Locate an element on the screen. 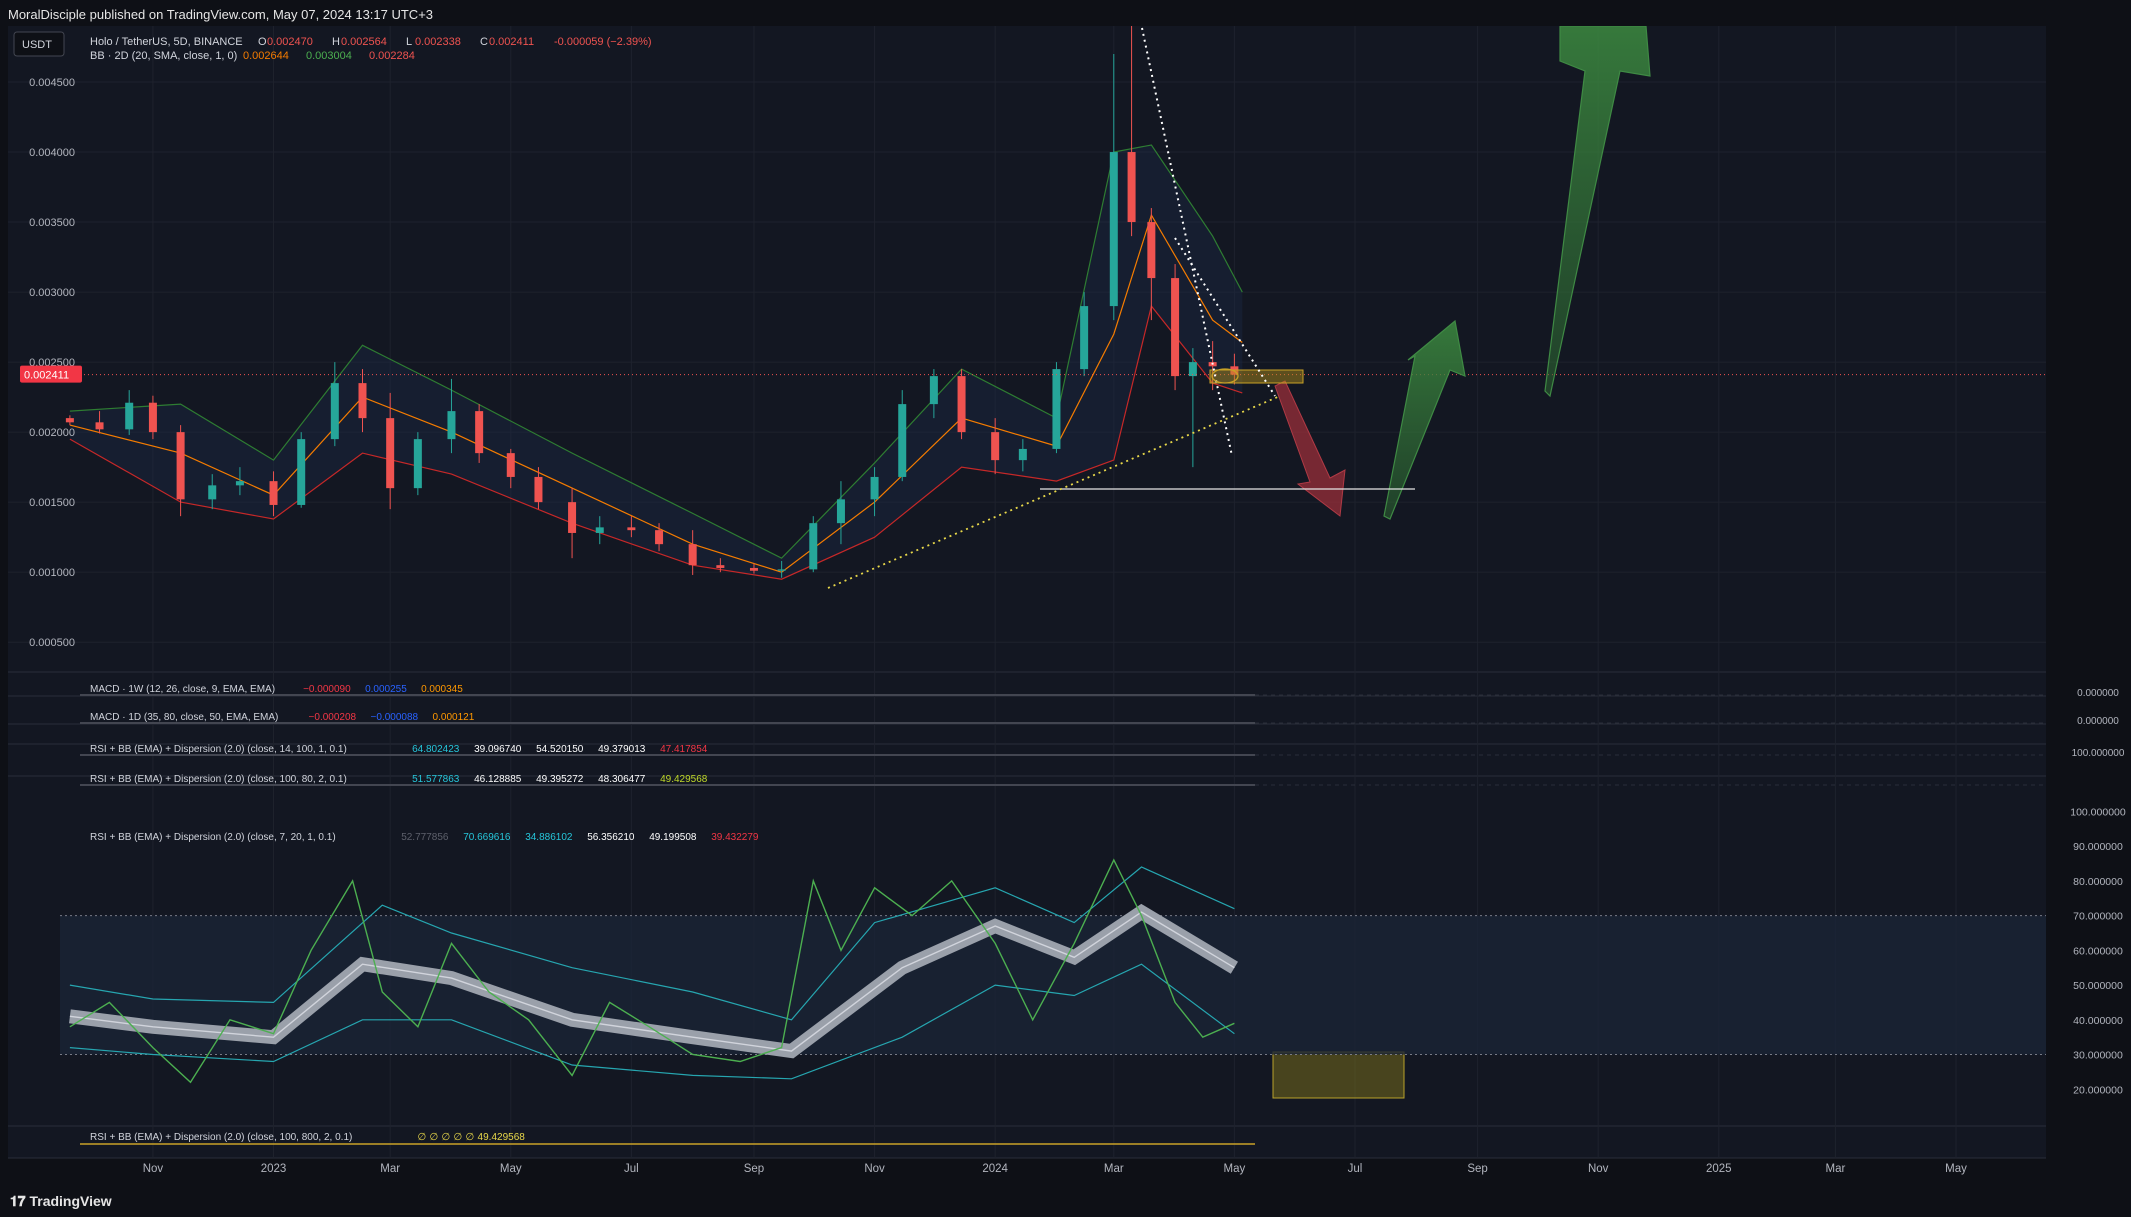 This screenshot has width=2131, height=1217. price-axis-background is located at coordinates (2088, 592).